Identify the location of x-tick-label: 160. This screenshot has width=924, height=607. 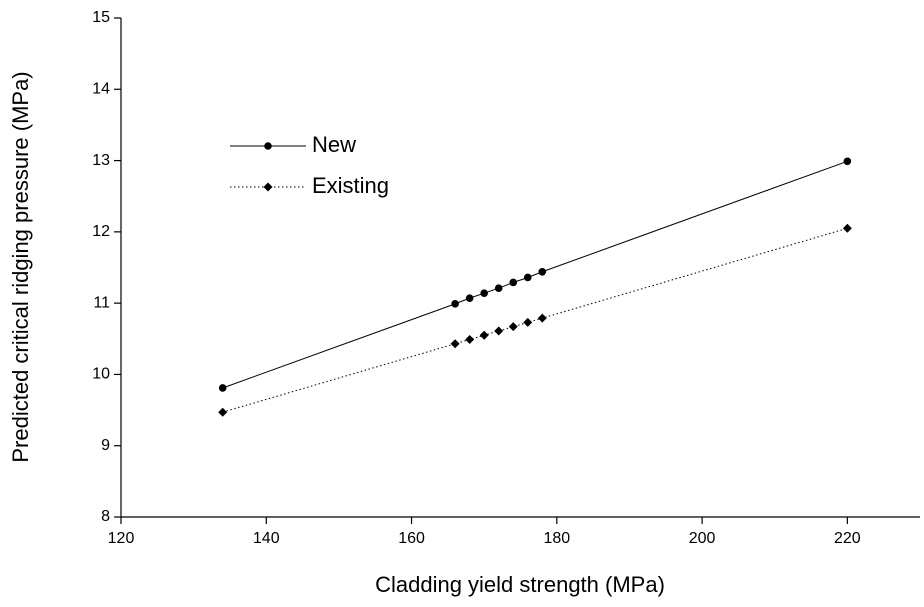
(411, 538).